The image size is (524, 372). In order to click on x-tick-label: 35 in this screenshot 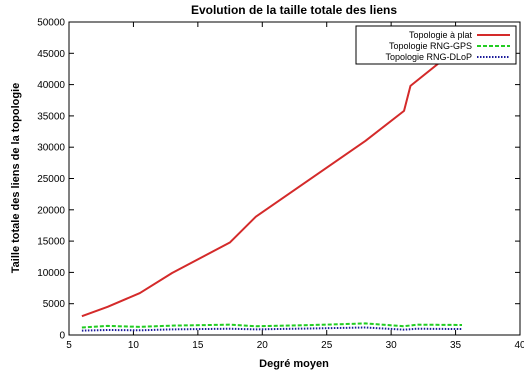, I will do `click(456, 345)`.